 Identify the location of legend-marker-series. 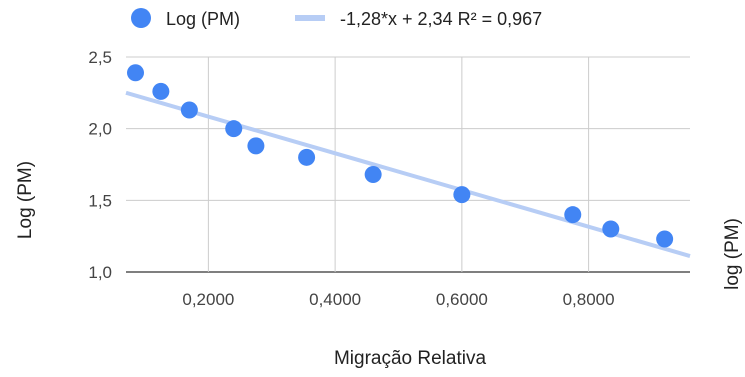
(141, 18).